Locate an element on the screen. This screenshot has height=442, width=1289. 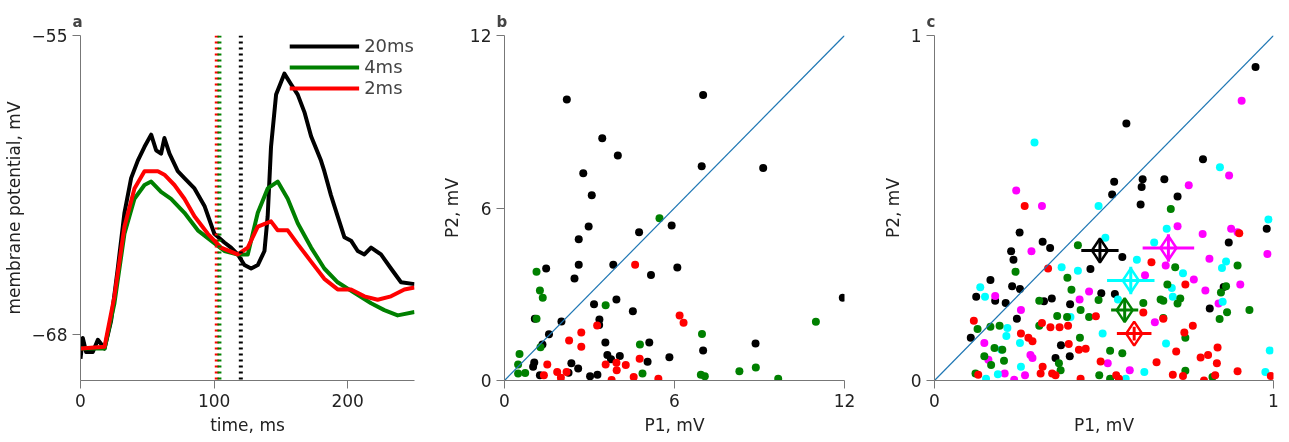
y-axis-title: membrane potential, mV is located at coordinates (13, 208).